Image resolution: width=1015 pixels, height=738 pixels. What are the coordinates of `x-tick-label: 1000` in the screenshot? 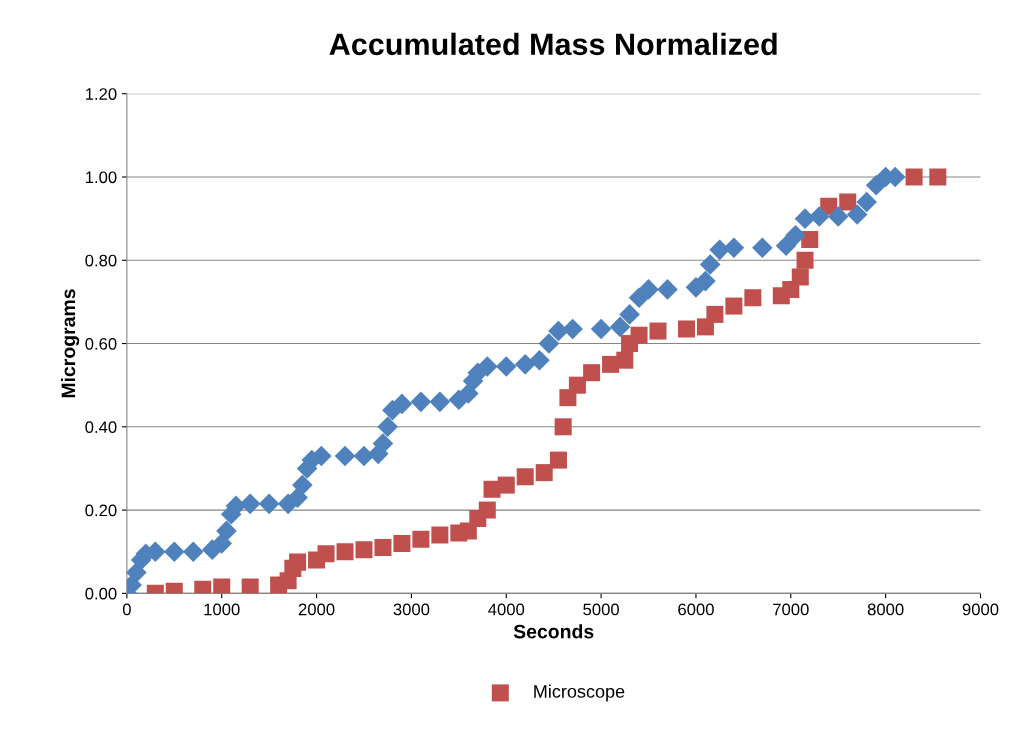 It's located at (222, 609).